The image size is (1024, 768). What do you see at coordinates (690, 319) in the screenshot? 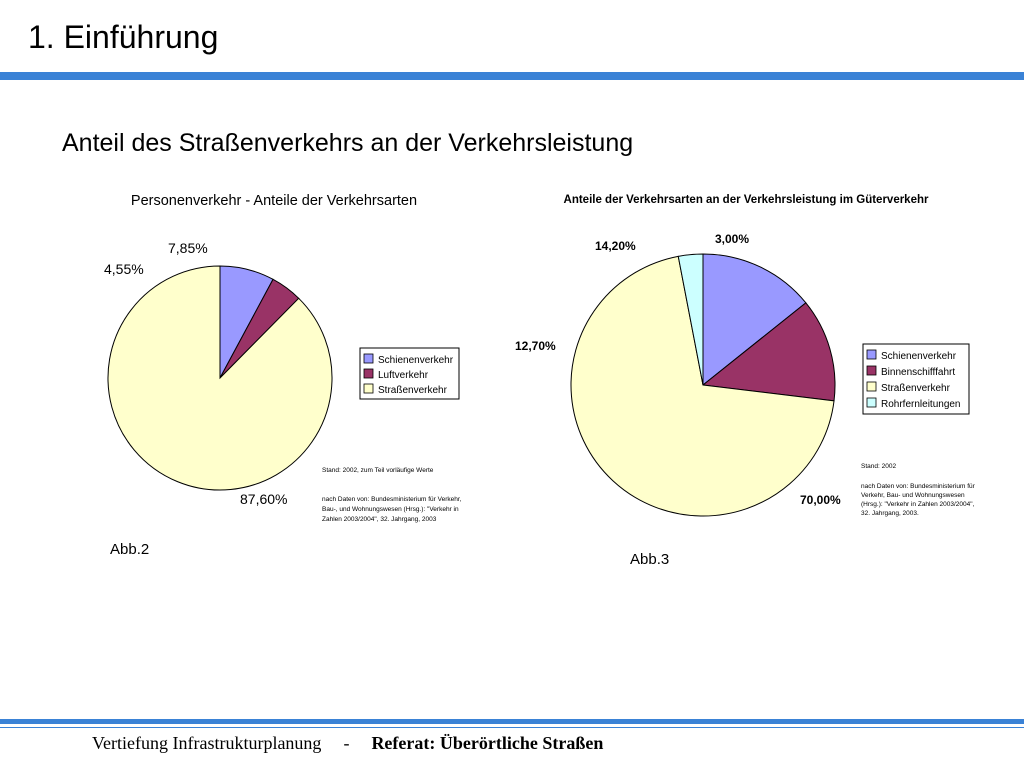
I see `pie-slice-rohrfernleitungen` at bounding box center [690, 319].